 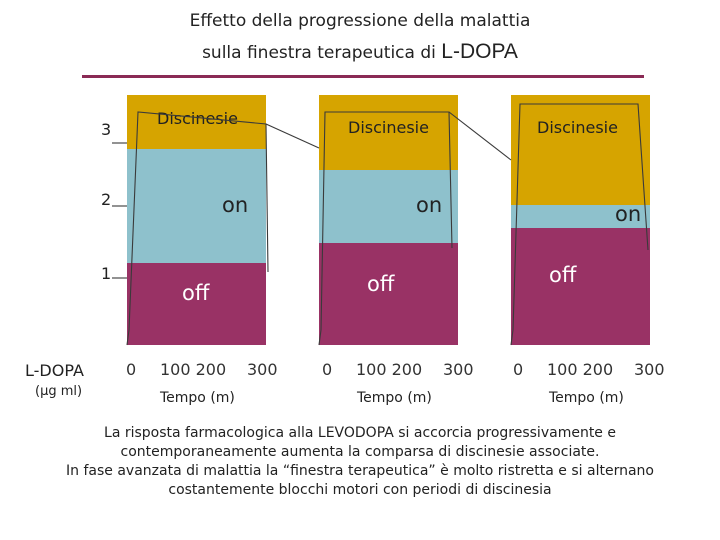 I want to click on x-tick-0-panel-1: 0, so click(x=131, y=369).